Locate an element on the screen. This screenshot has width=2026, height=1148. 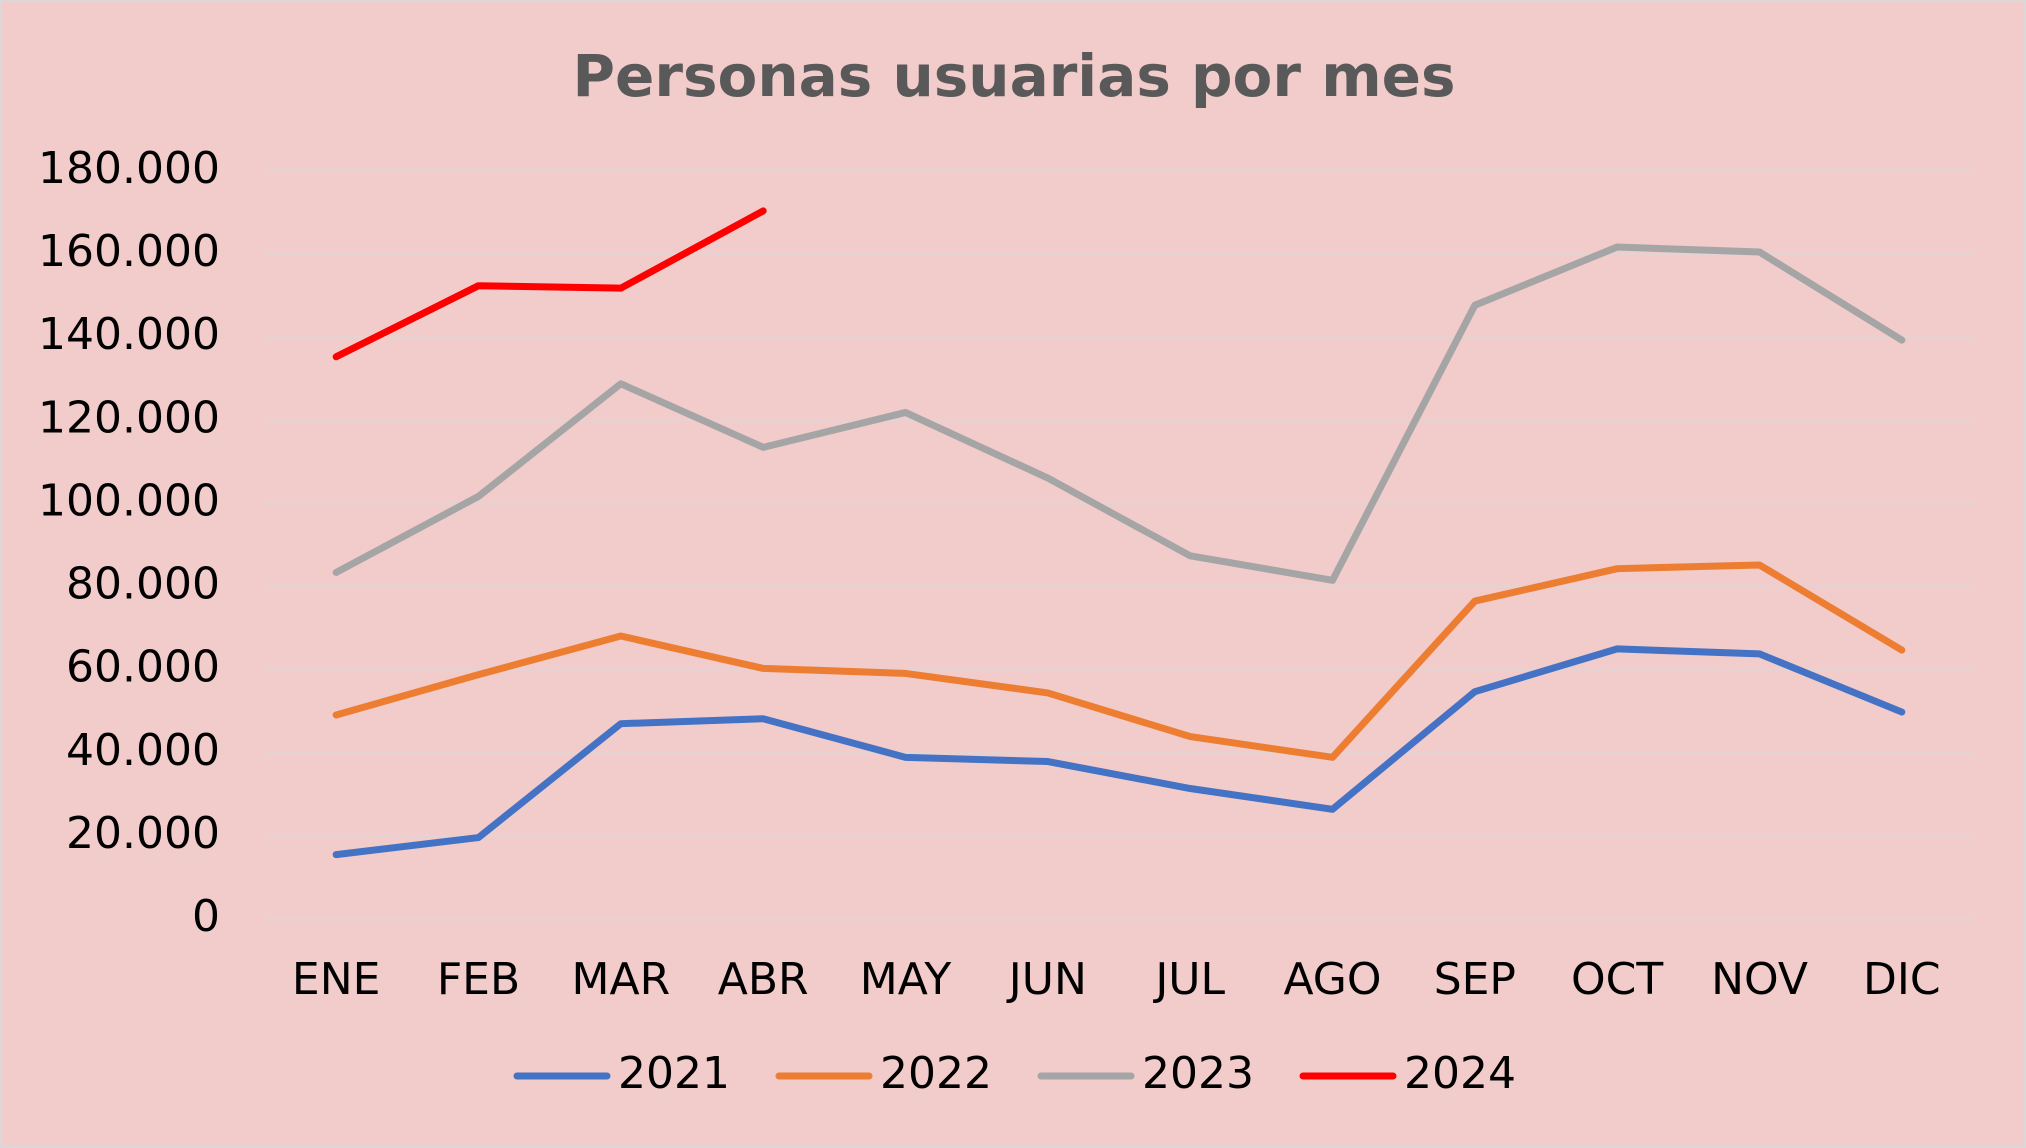
legend-label: 2023 is located at coordinates (1198, 1073).